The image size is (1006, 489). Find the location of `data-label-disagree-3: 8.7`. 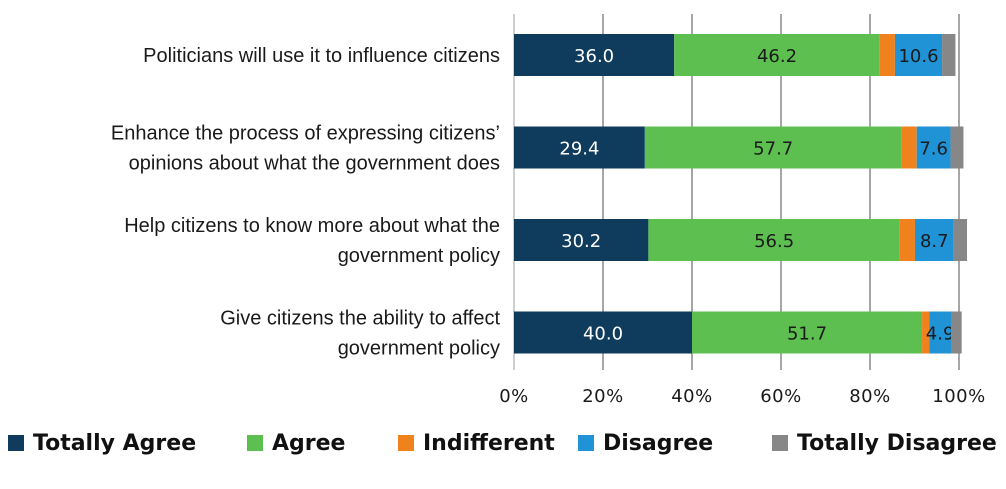

data-label-disagree-3: 8.7 is located at coordinates (934, 241).